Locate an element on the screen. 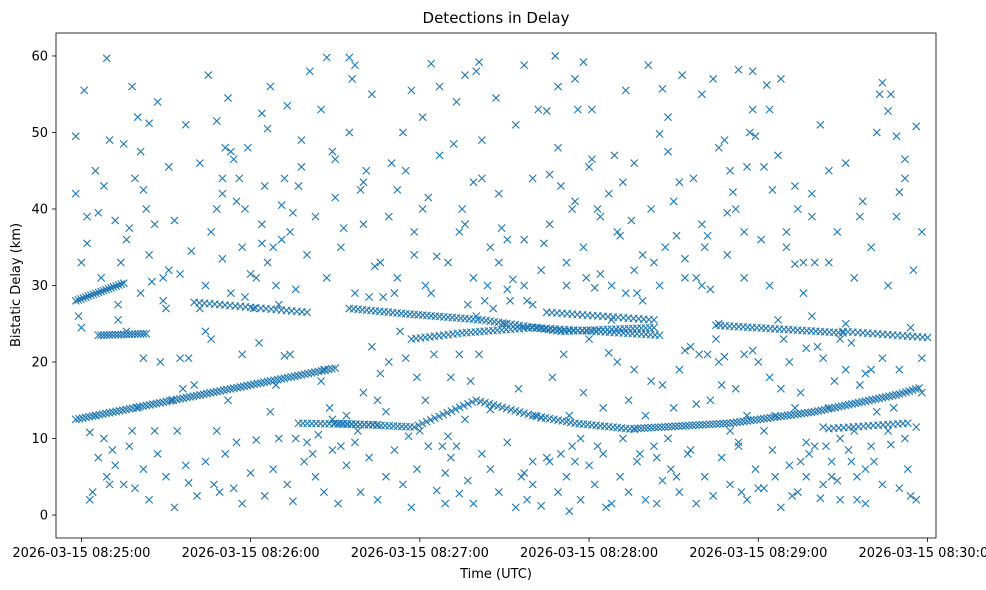 The width and height of the screenshot is (986, 590). x-tick-label: 2026-03-15 08:29:00 is located at coordinates (758, 553).